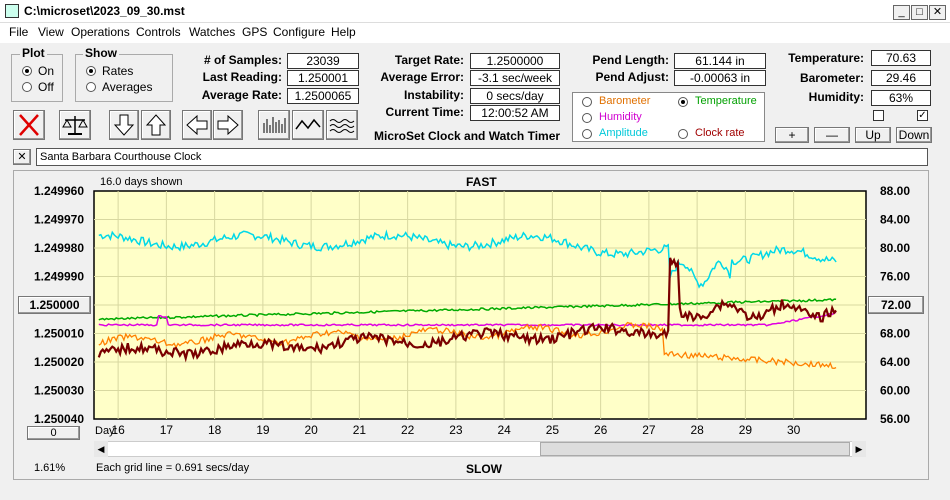  I want to click on humidity-radio, so click(587, 118).